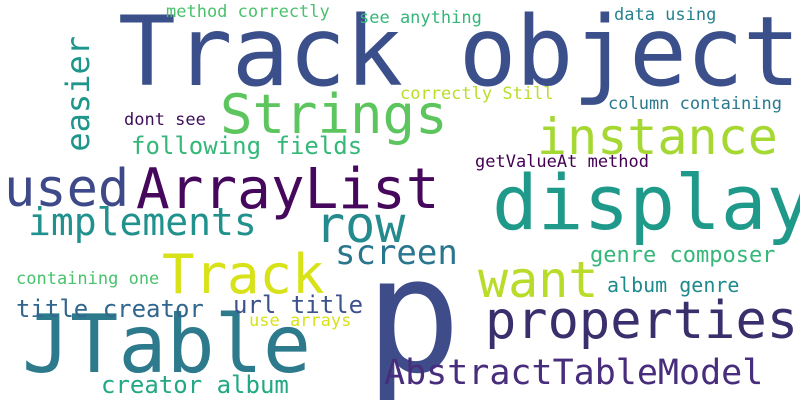 The height and width of the screenshot is (400, 800). Describe the element at coordinates (695, 104) in the screenshot. I see `word-column-containing: column containing` at that location.